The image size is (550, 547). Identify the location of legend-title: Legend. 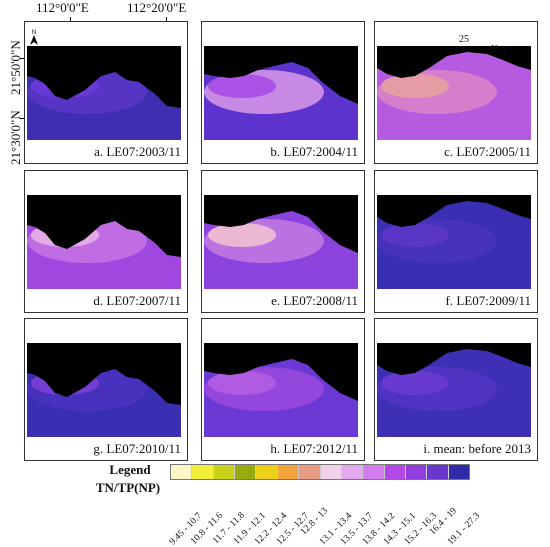
(130, 469).